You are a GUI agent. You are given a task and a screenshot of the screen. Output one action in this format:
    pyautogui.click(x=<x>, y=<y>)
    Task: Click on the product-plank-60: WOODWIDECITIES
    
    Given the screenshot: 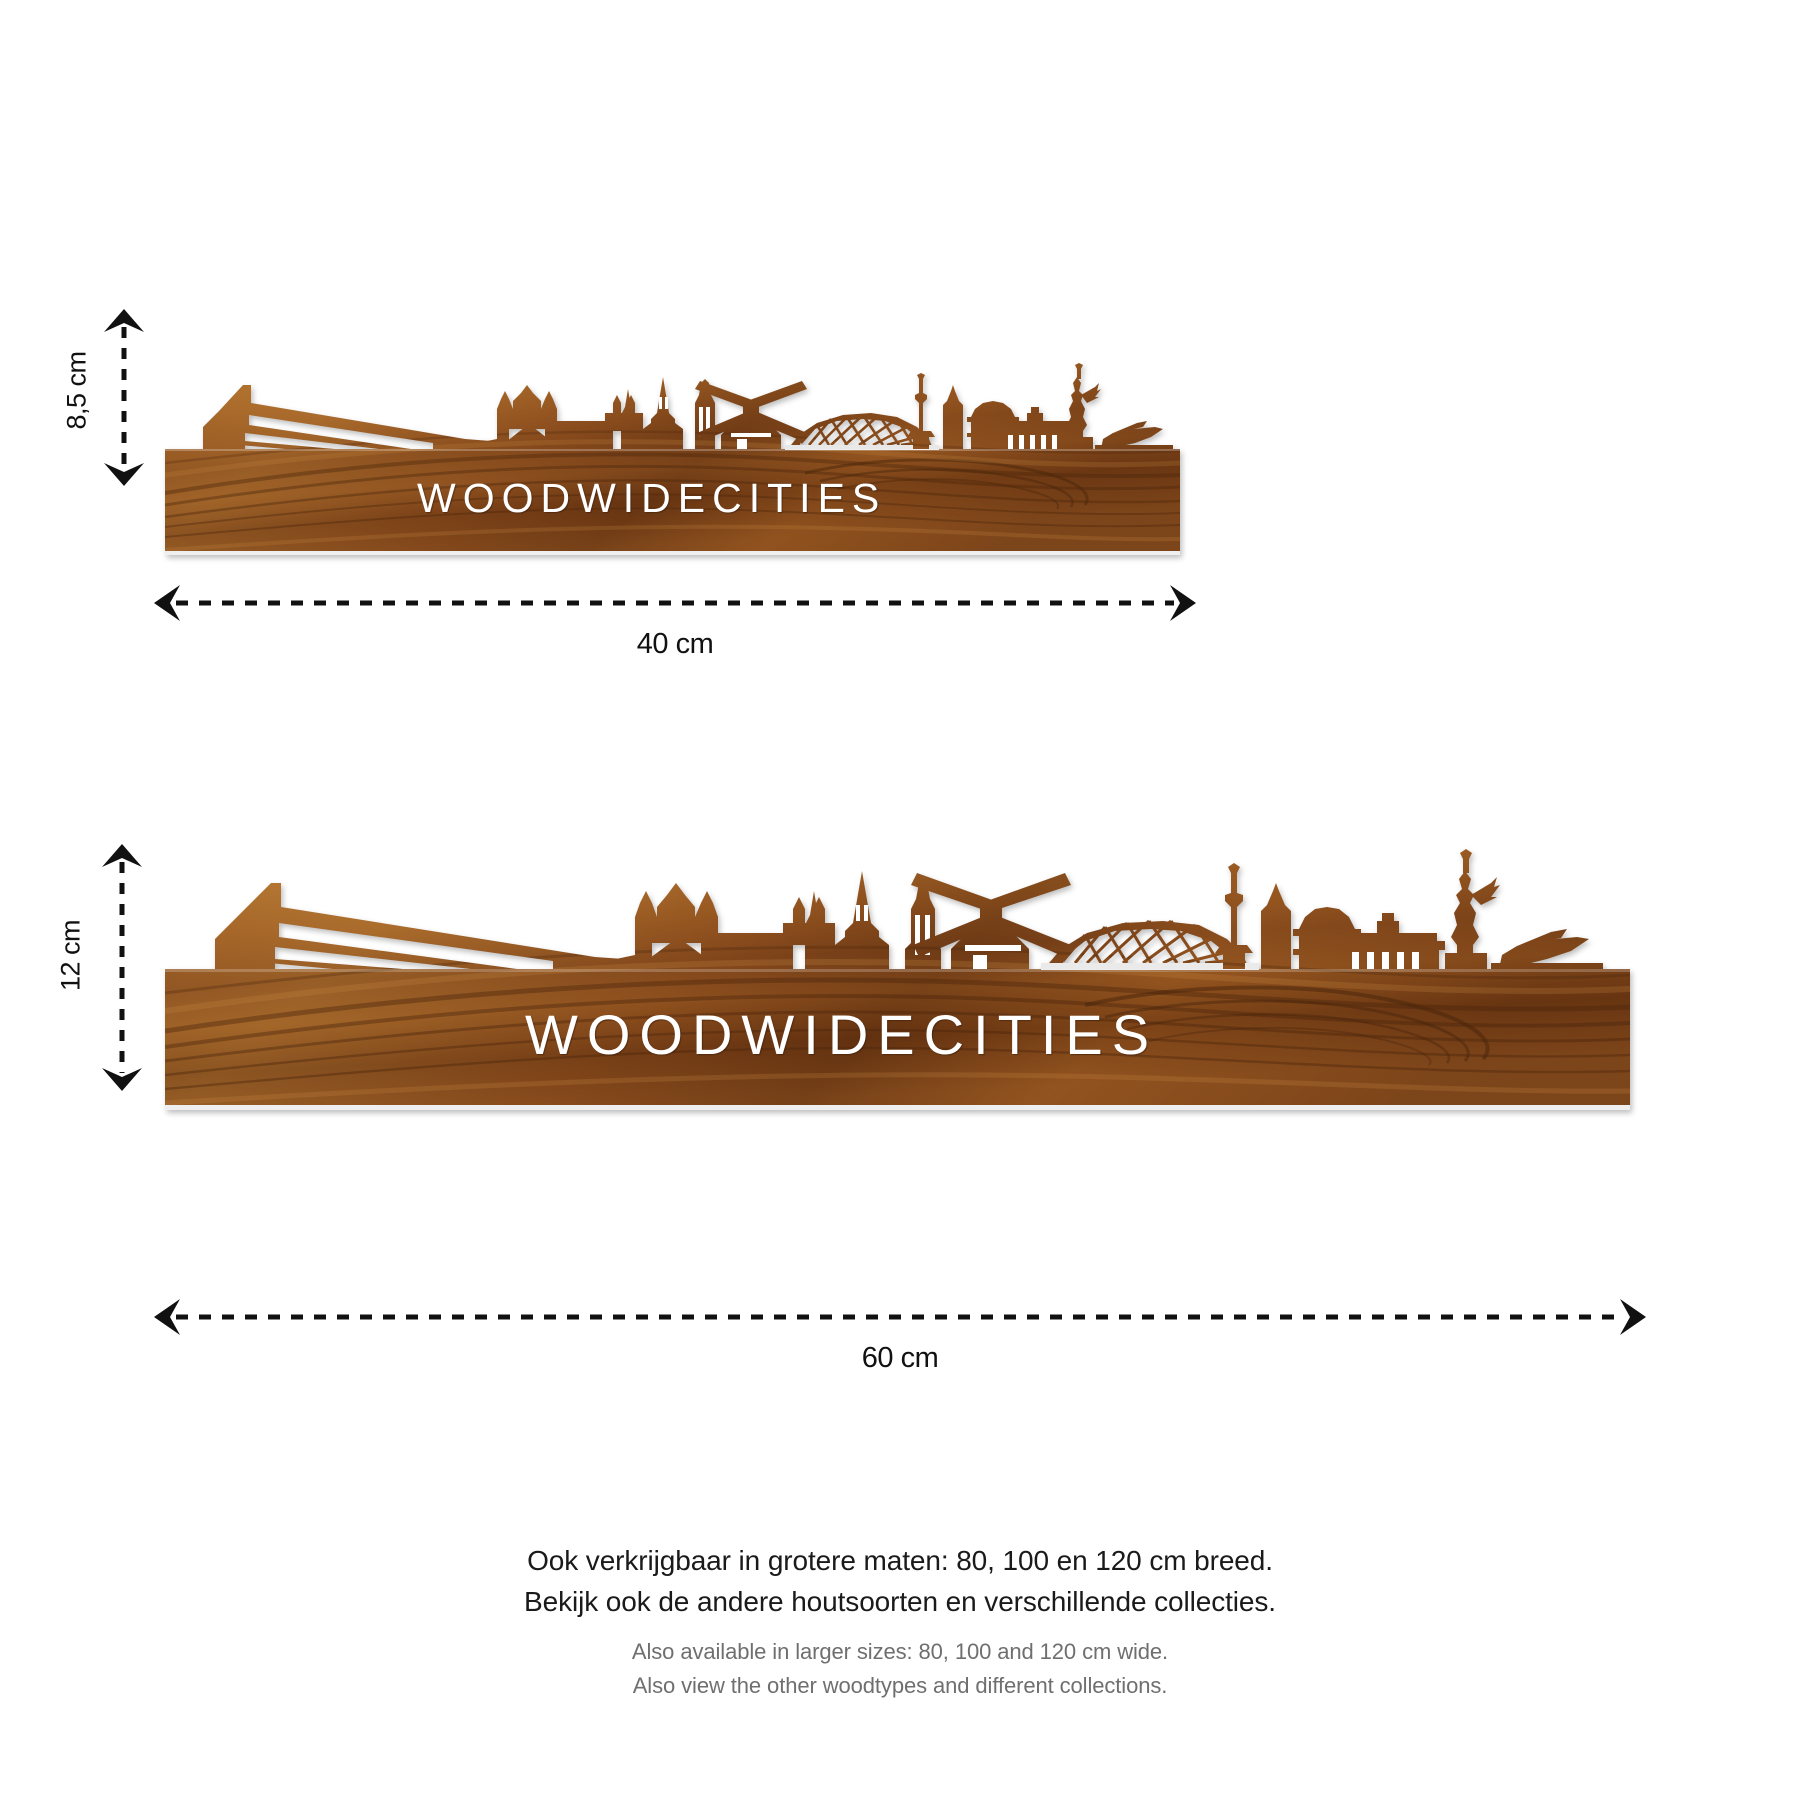 What is the action you would take?
    pyautogui.click(x=897, y=977)
    